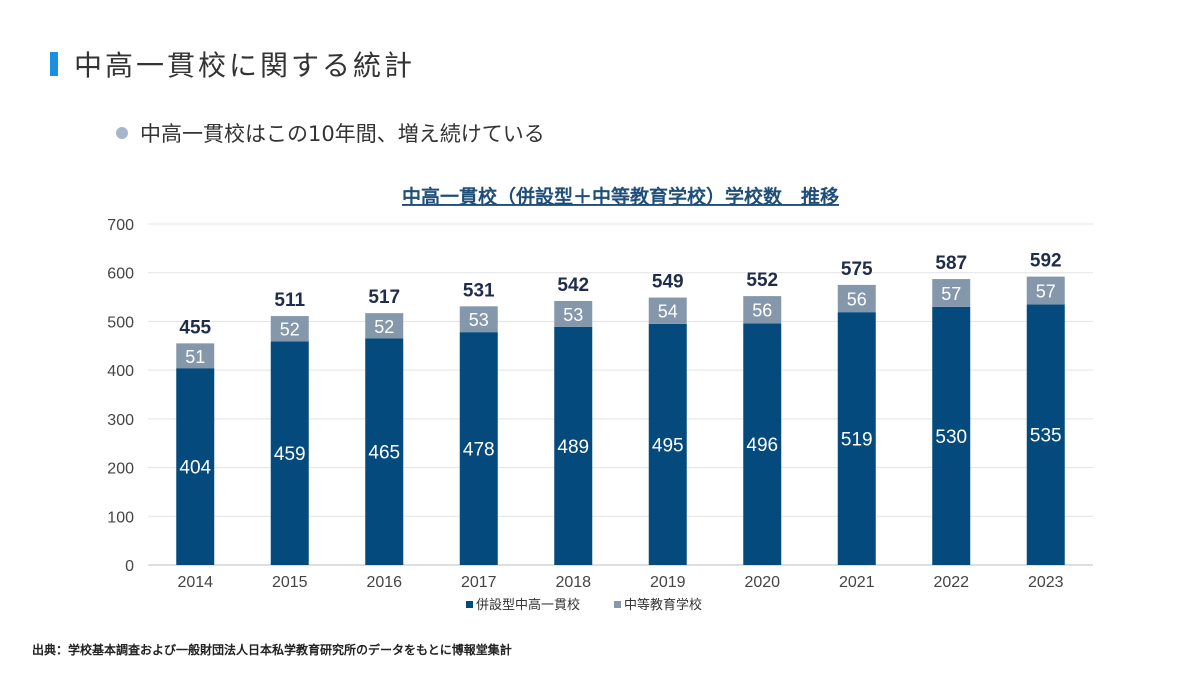 The height and width of the screenshot is (675, 1200). I want to click on bullet-dot, so click(122, 133).